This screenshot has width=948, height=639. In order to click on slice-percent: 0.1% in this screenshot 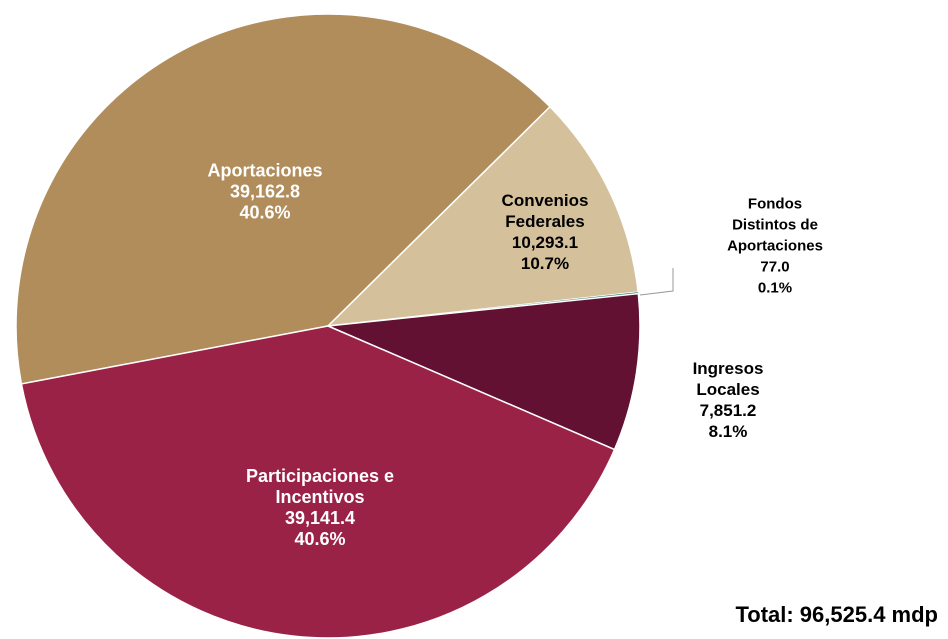, I will do `click(775, 288)`.